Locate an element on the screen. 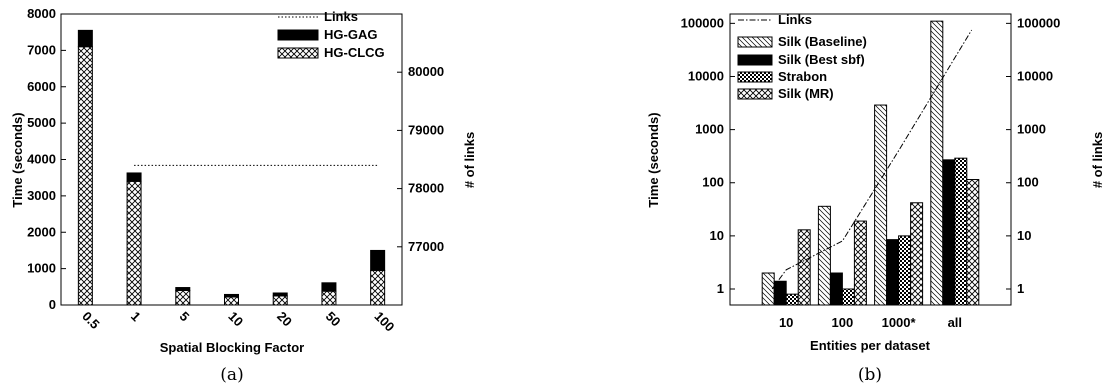 Image resolution: width=1112 pixels, height=391 pixels. y2-tick-label: 79000 is located at coordinates (426, 129).